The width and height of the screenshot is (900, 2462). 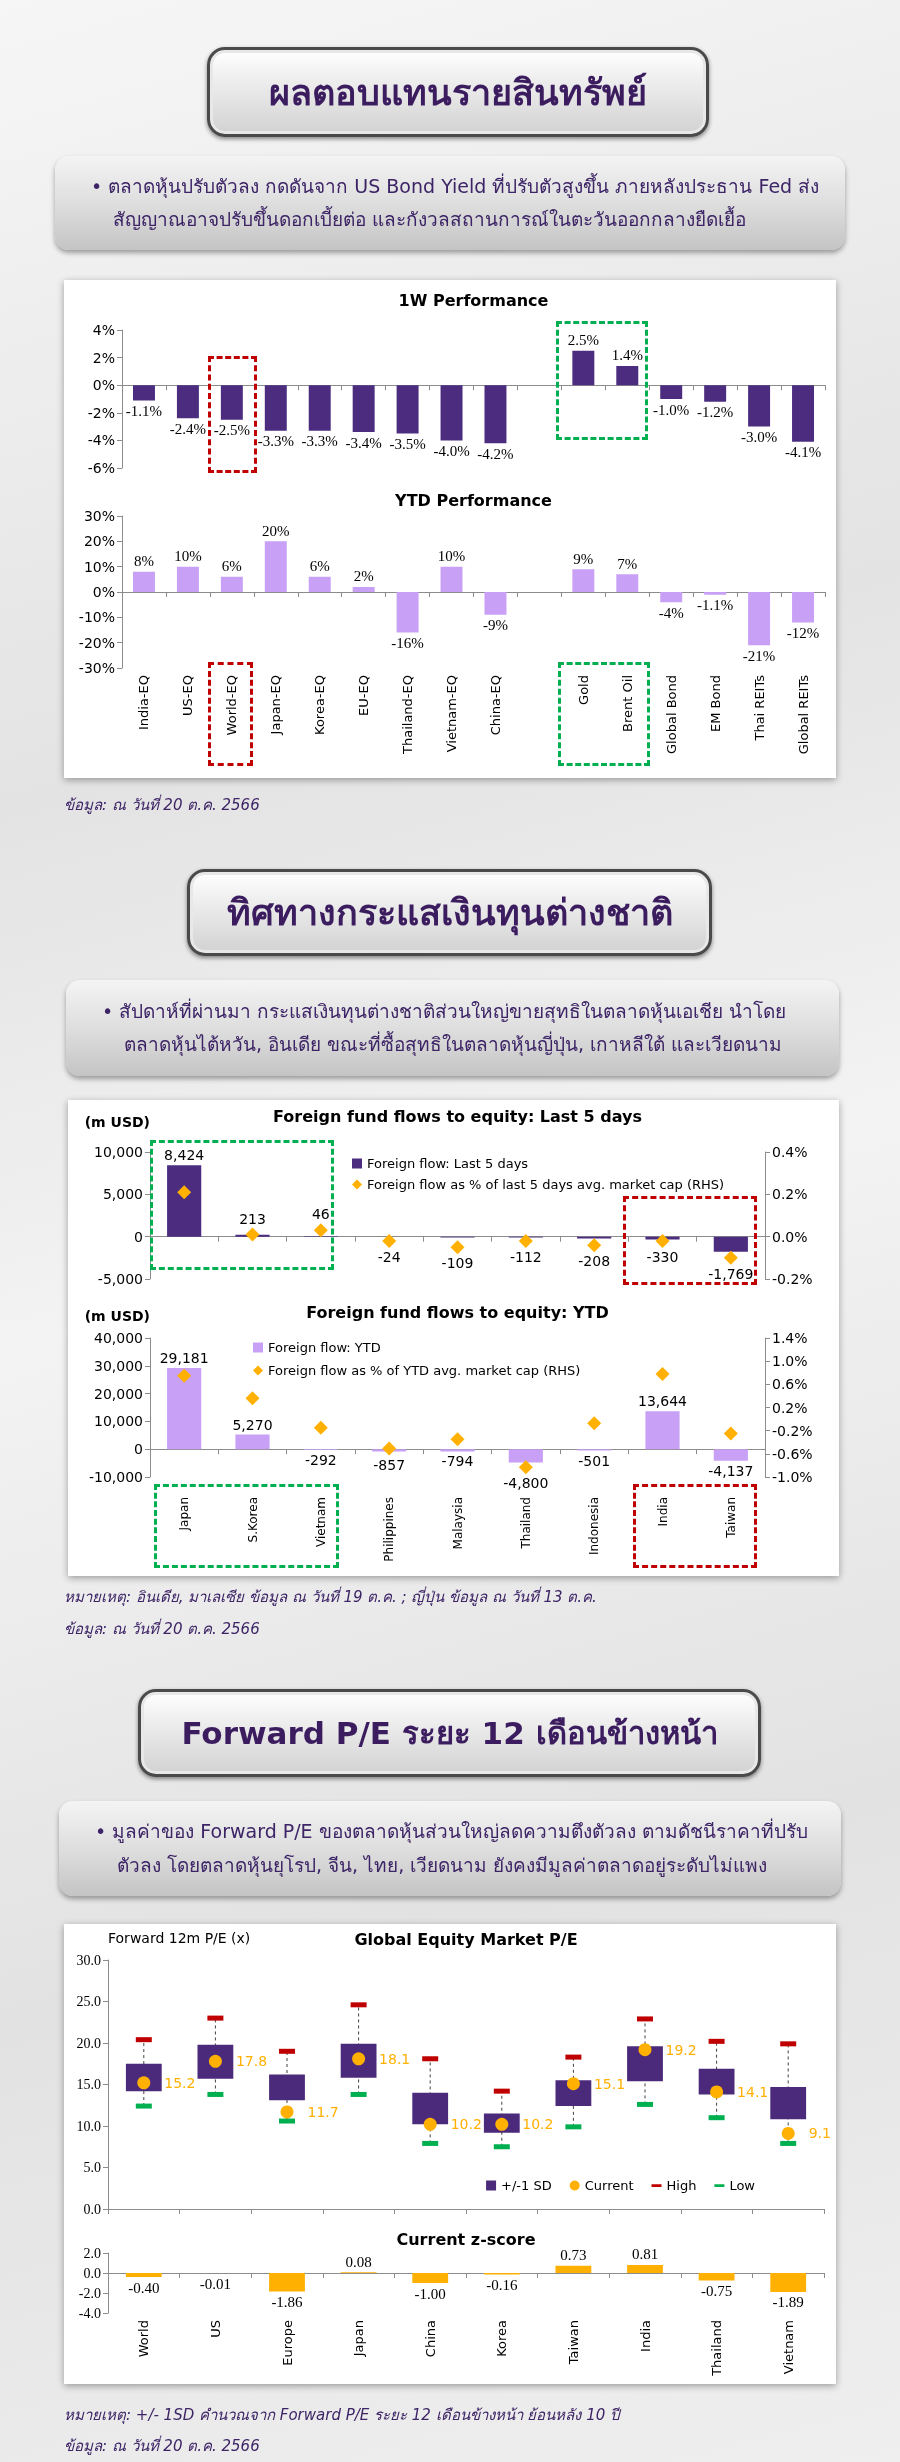 I want to click on y2-tick-label: 1.0%, so click(x=790, y=1361).